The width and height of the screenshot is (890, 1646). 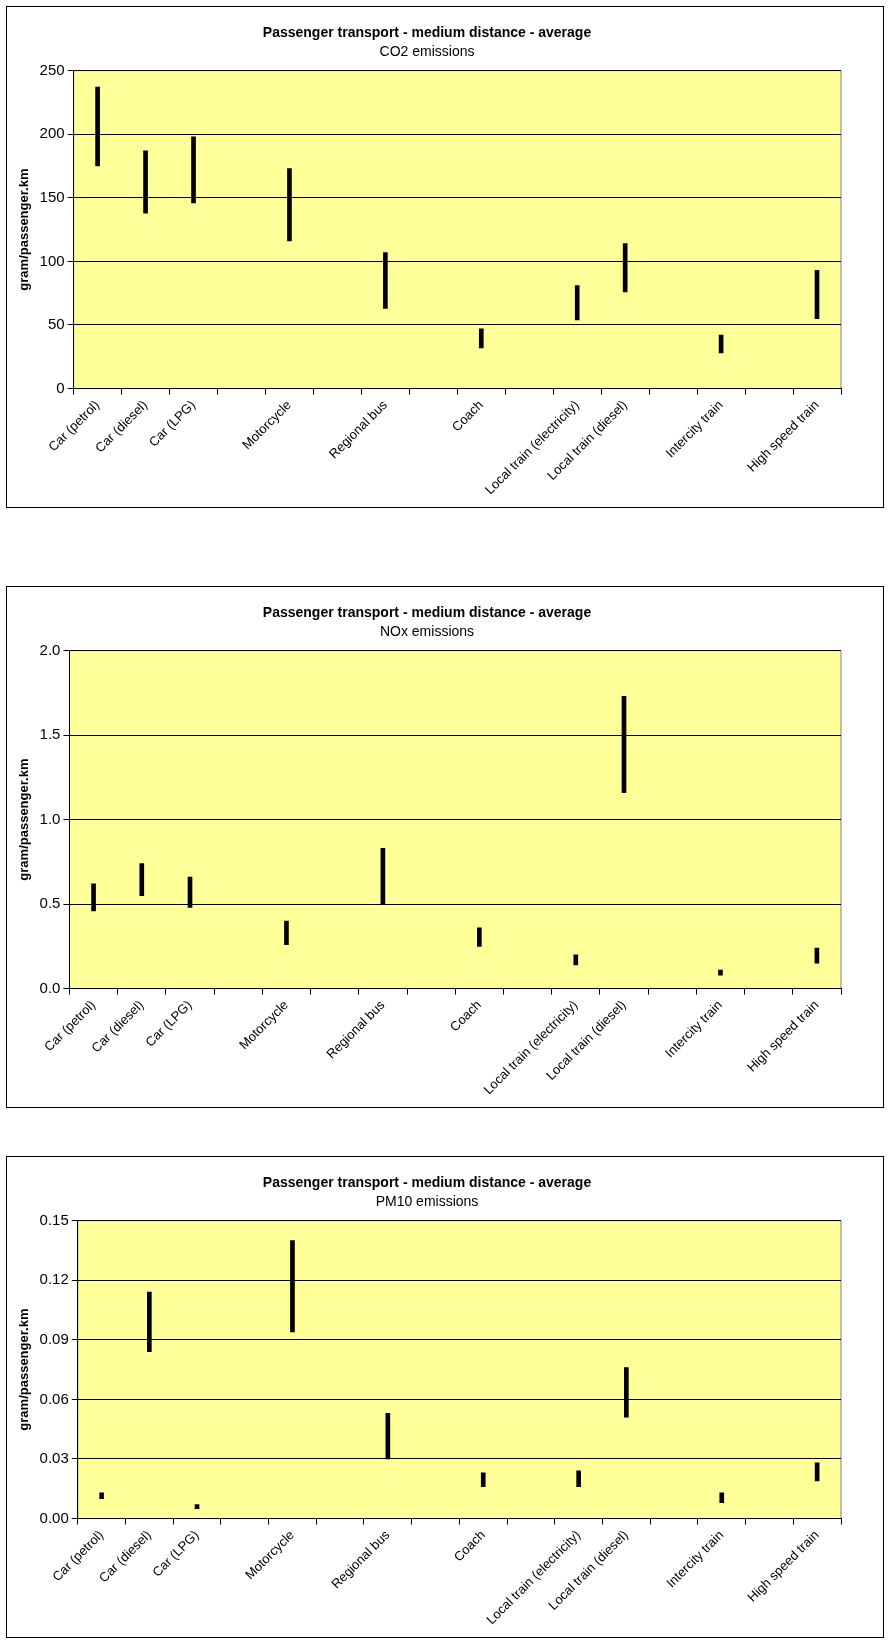 What do you see at coordinates (50, 903) in the screenshot?
I see `y-tick-label: 0.5` at bounding box center [50, 903].